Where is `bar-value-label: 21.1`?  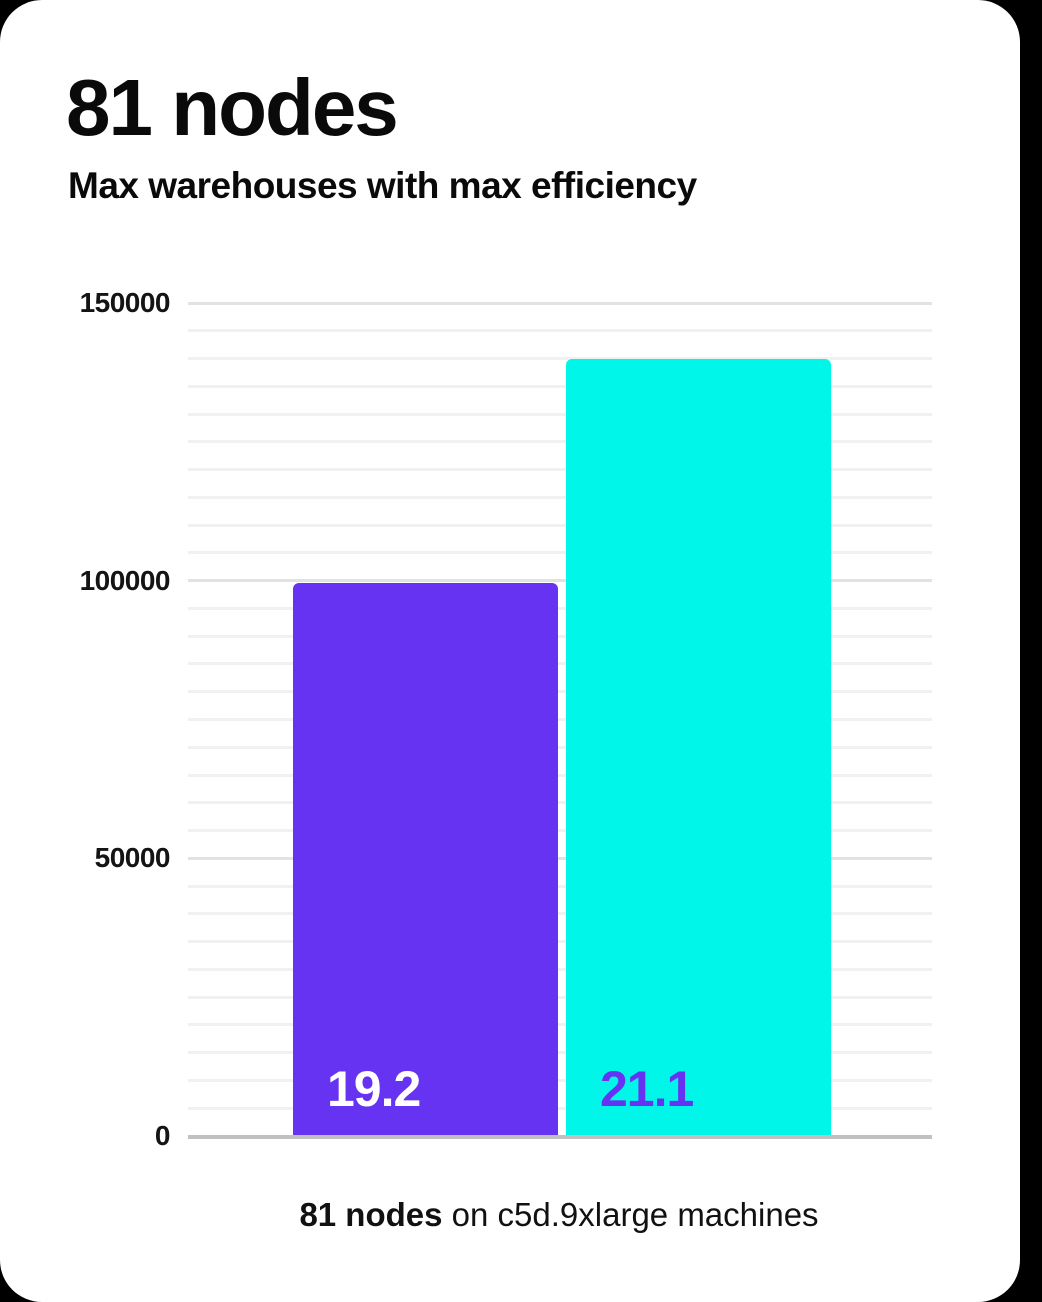
bar-value-label: 21.1 is located at coordinates (647, 1088).